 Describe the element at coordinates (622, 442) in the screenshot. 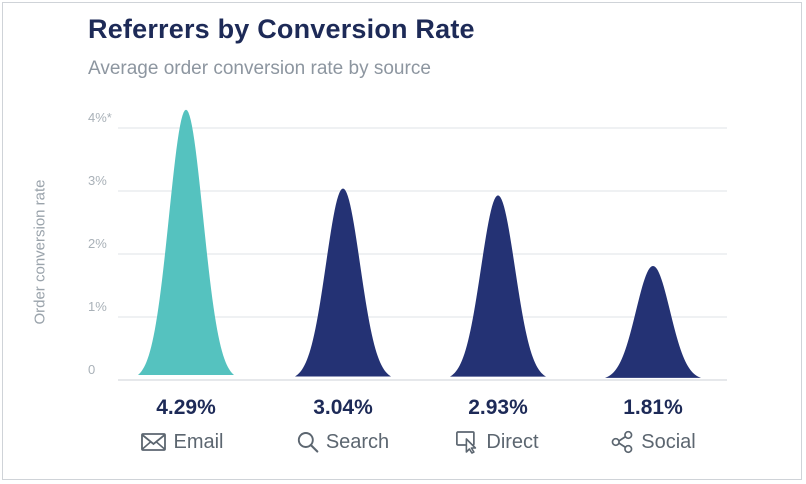

I see `share-icon` at that location.